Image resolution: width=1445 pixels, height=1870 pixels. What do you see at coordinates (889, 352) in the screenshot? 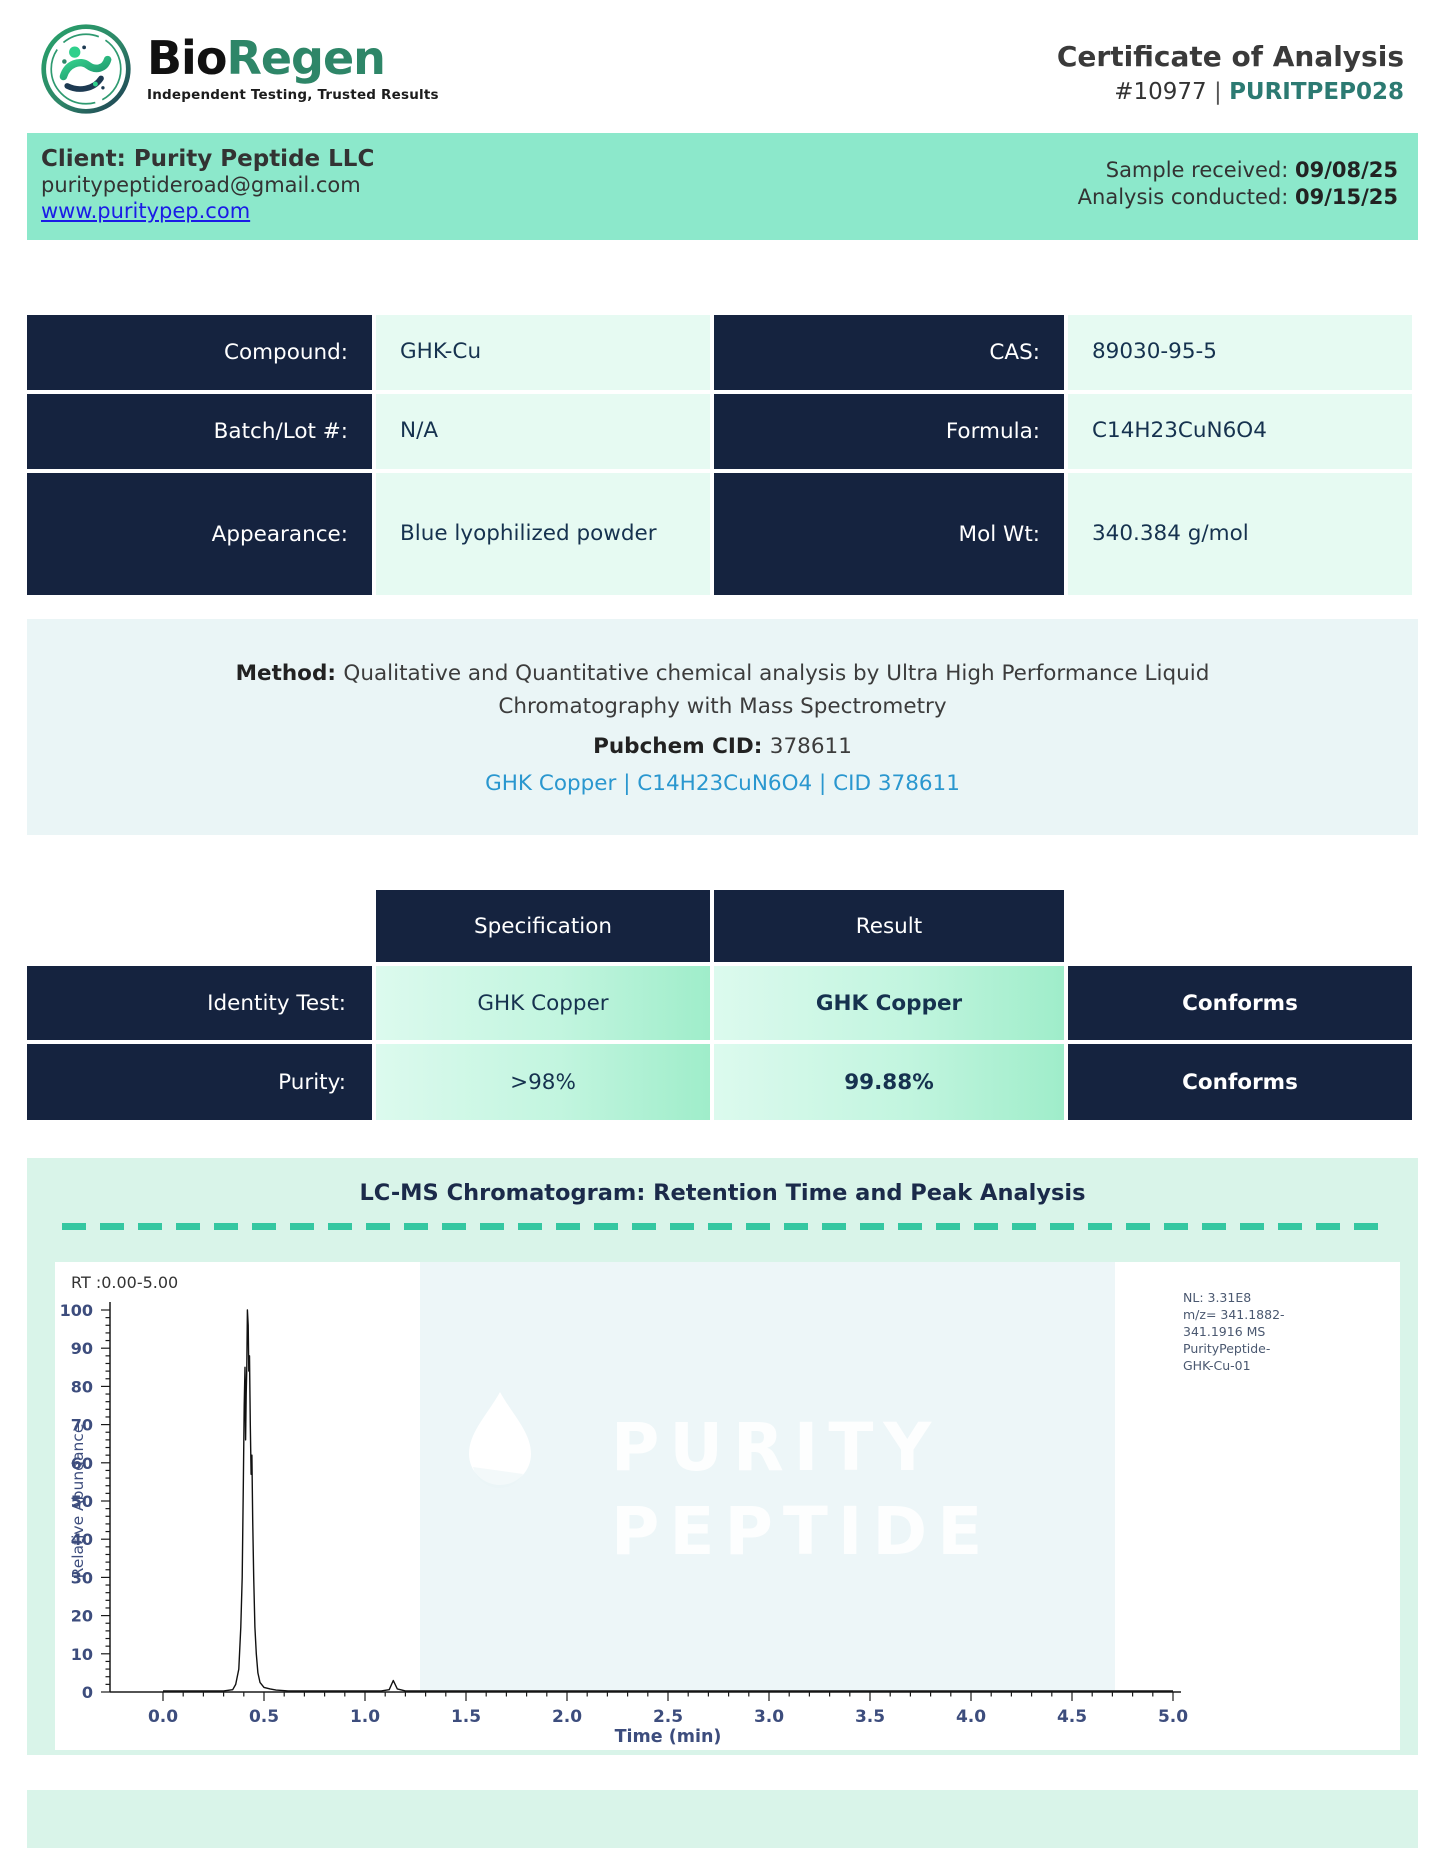
I see `cas-label: CAS:` at bounding box center [889, 352].